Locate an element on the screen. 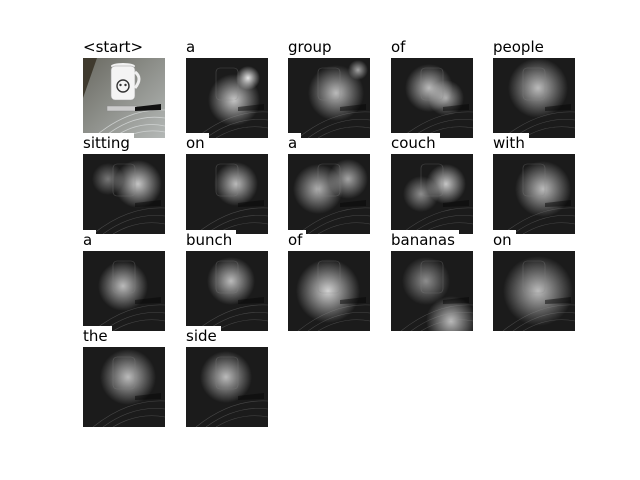 Image resolution: width=640 pixels, height=480 pixels. attention-panel: sitting is located at coordinates (124, 174).